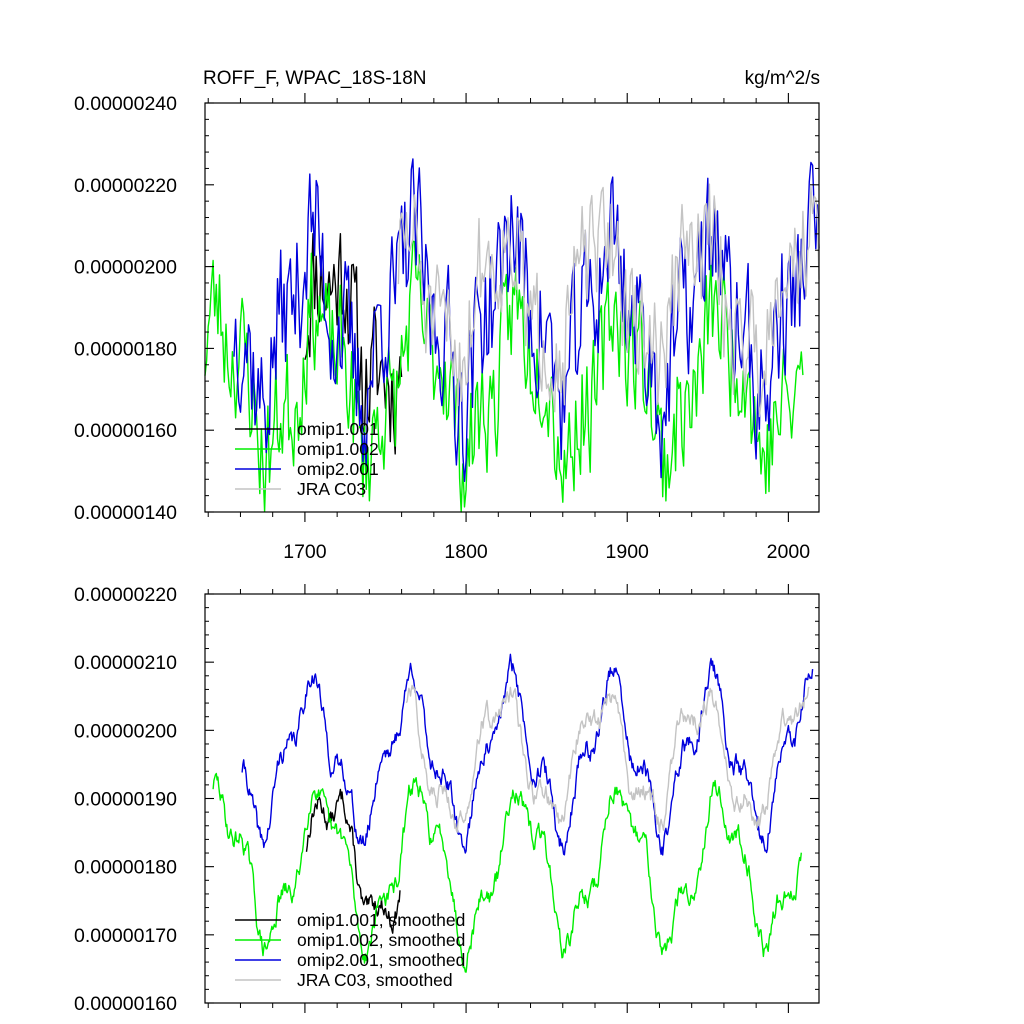 The image size is (1024, 1024). Describe the element at coordinates (125, 800) in the screenshot. I see `y-tick-label: 0.00000190` at that location.